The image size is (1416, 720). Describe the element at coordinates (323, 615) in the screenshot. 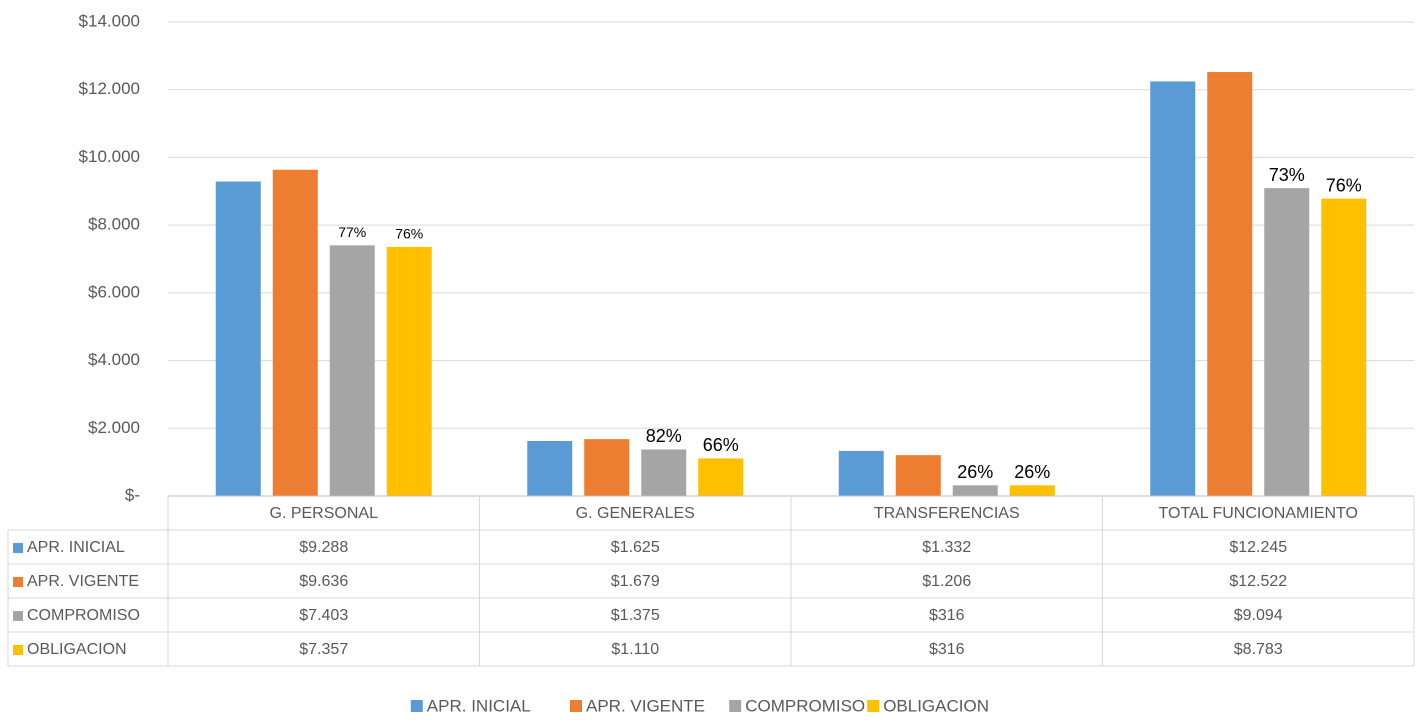

I see `table-cell: $7.403` at that location.